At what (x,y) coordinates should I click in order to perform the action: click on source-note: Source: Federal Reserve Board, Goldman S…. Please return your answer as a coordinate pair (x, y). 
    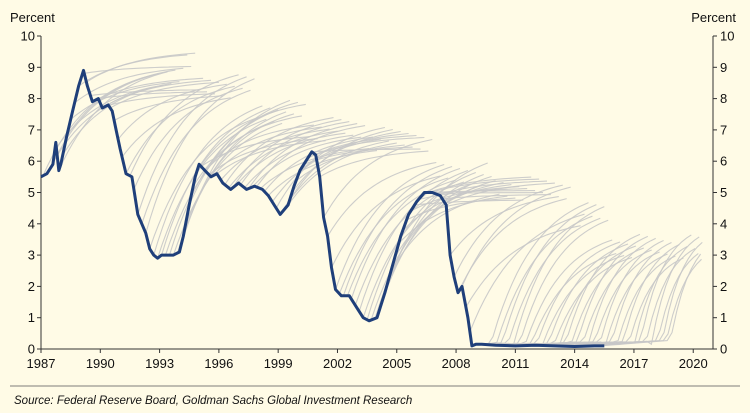
    Looking at the image, I should click on (213, 401).